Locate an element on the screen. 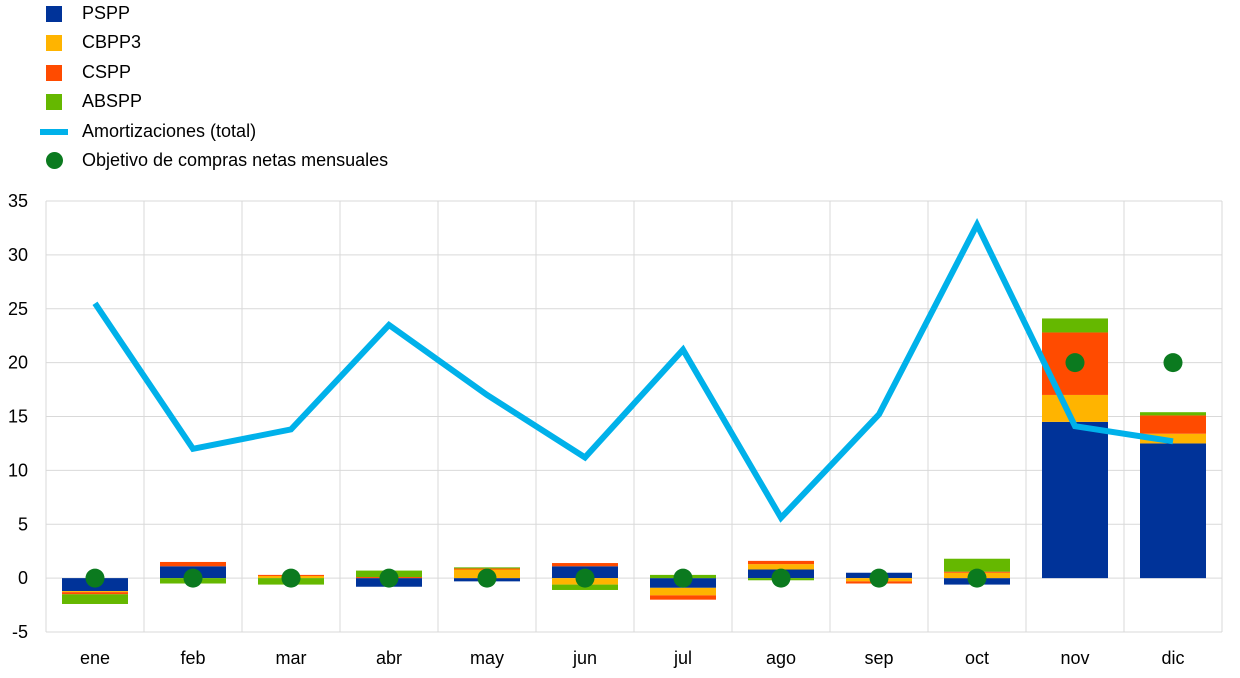 The height and width of the screenshot is (678, 1240). dot-objetivo-jun is located at coordinates (585, 578).